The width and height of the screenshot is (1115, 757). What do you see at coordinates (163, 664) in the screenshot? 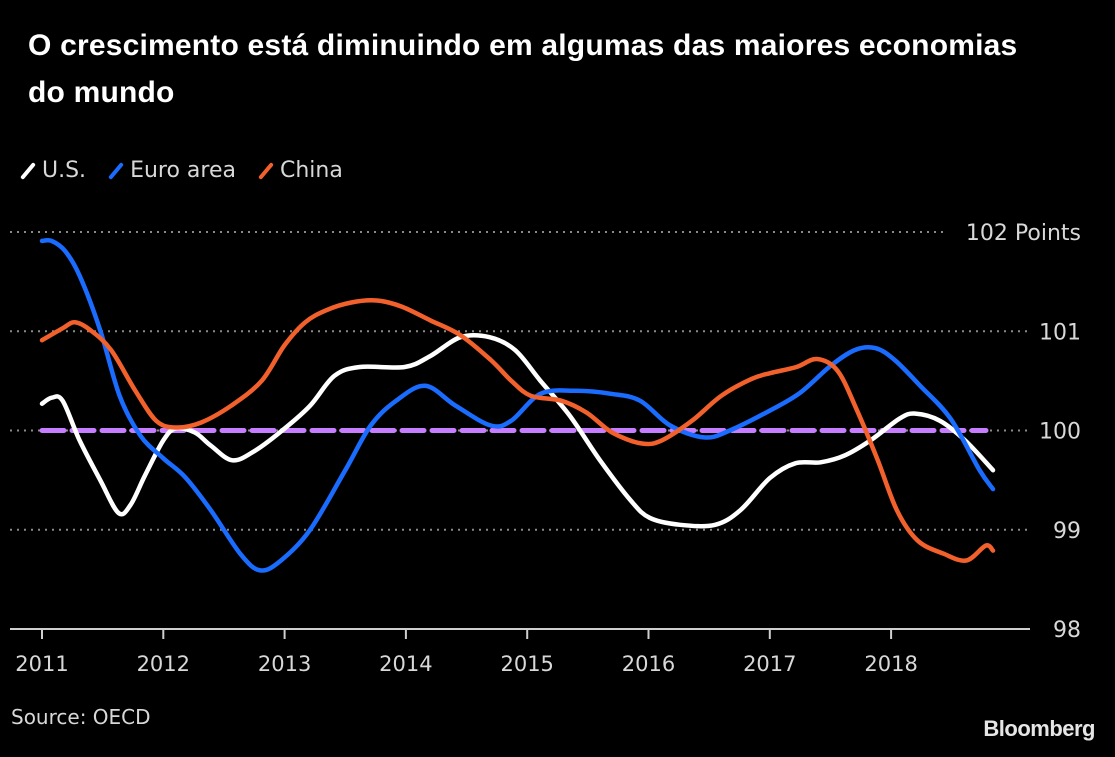
I see `x-tick-label: 2012` at bounding box center [163, 664].